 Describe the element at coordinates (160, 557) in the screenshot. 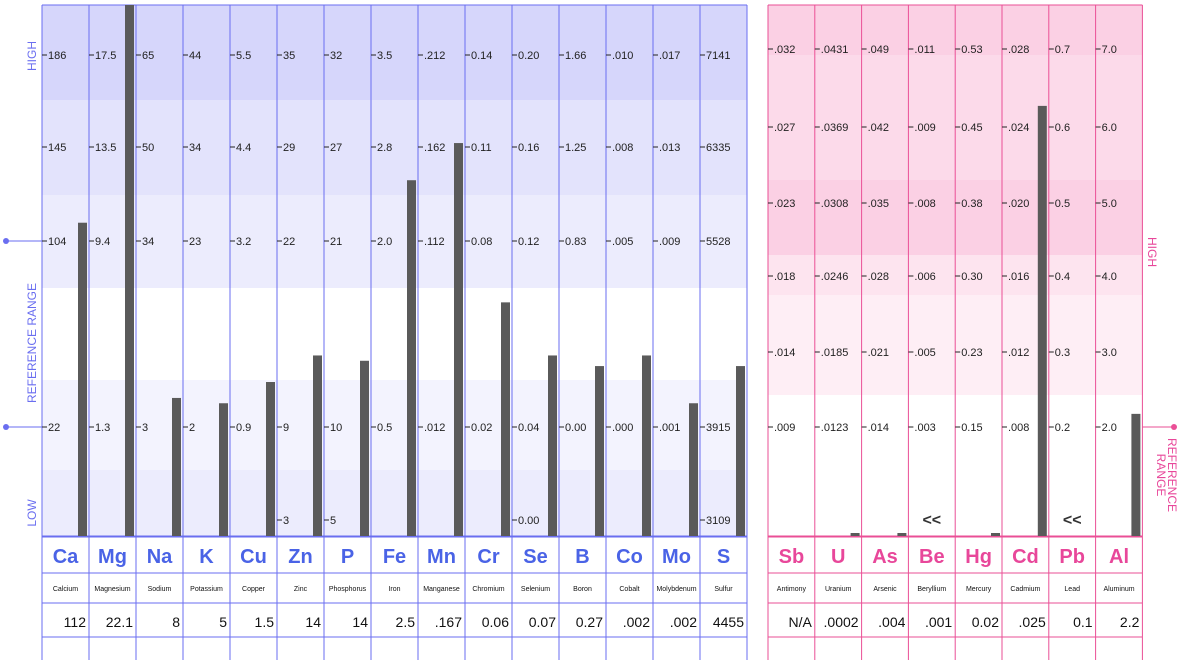

I see `nutrient-symbol: Na` at that location.